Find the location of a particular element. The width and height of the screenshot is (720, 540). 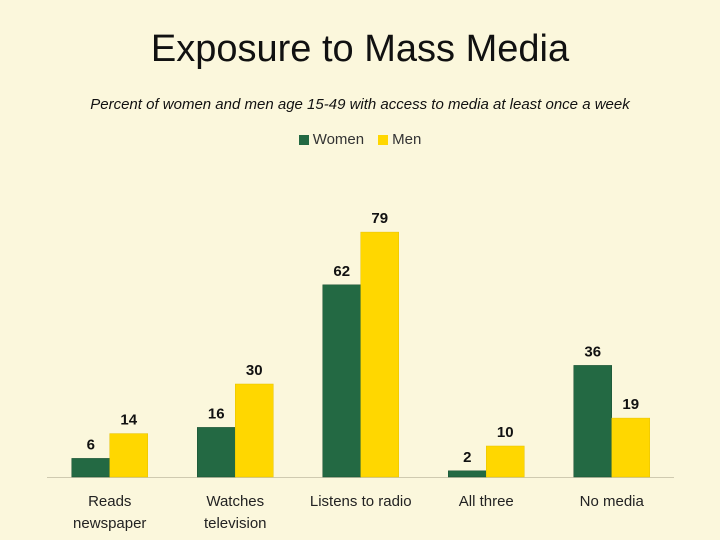

value-label-women-4: 36 is located at coordinates (592, 351).